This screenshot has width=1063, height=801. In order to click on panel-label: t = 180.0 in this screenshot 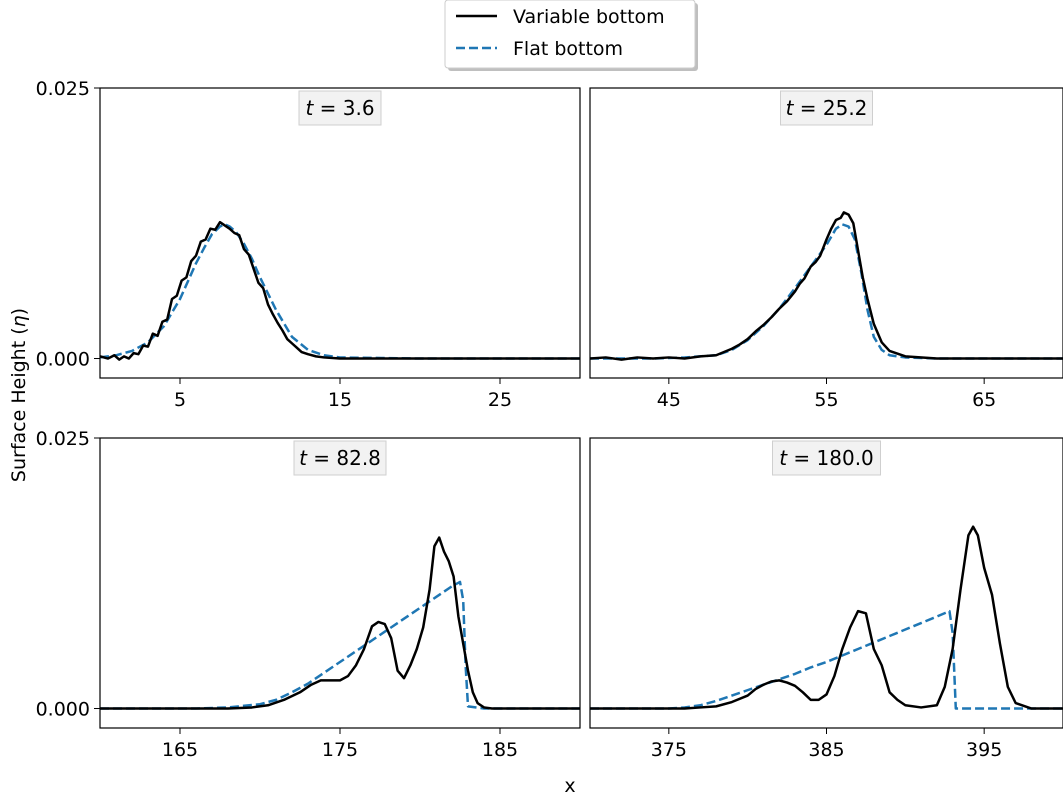, I will do `click(826, 458)`.